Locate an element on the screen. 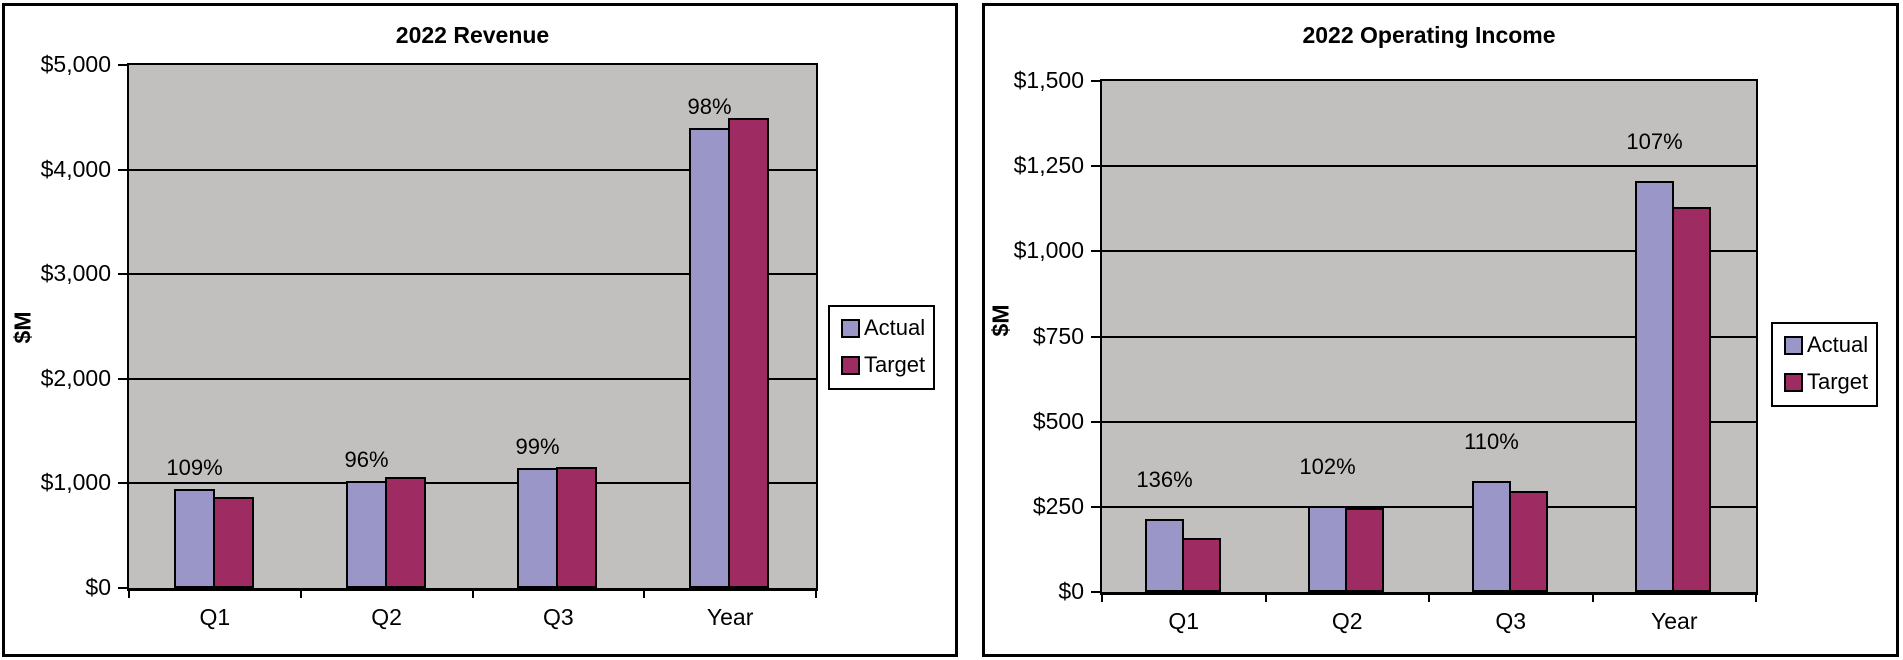 The width and height of the screenshot is (1903, 660). chart-title: 2022 Revenue is located at coordinates (472, 35).